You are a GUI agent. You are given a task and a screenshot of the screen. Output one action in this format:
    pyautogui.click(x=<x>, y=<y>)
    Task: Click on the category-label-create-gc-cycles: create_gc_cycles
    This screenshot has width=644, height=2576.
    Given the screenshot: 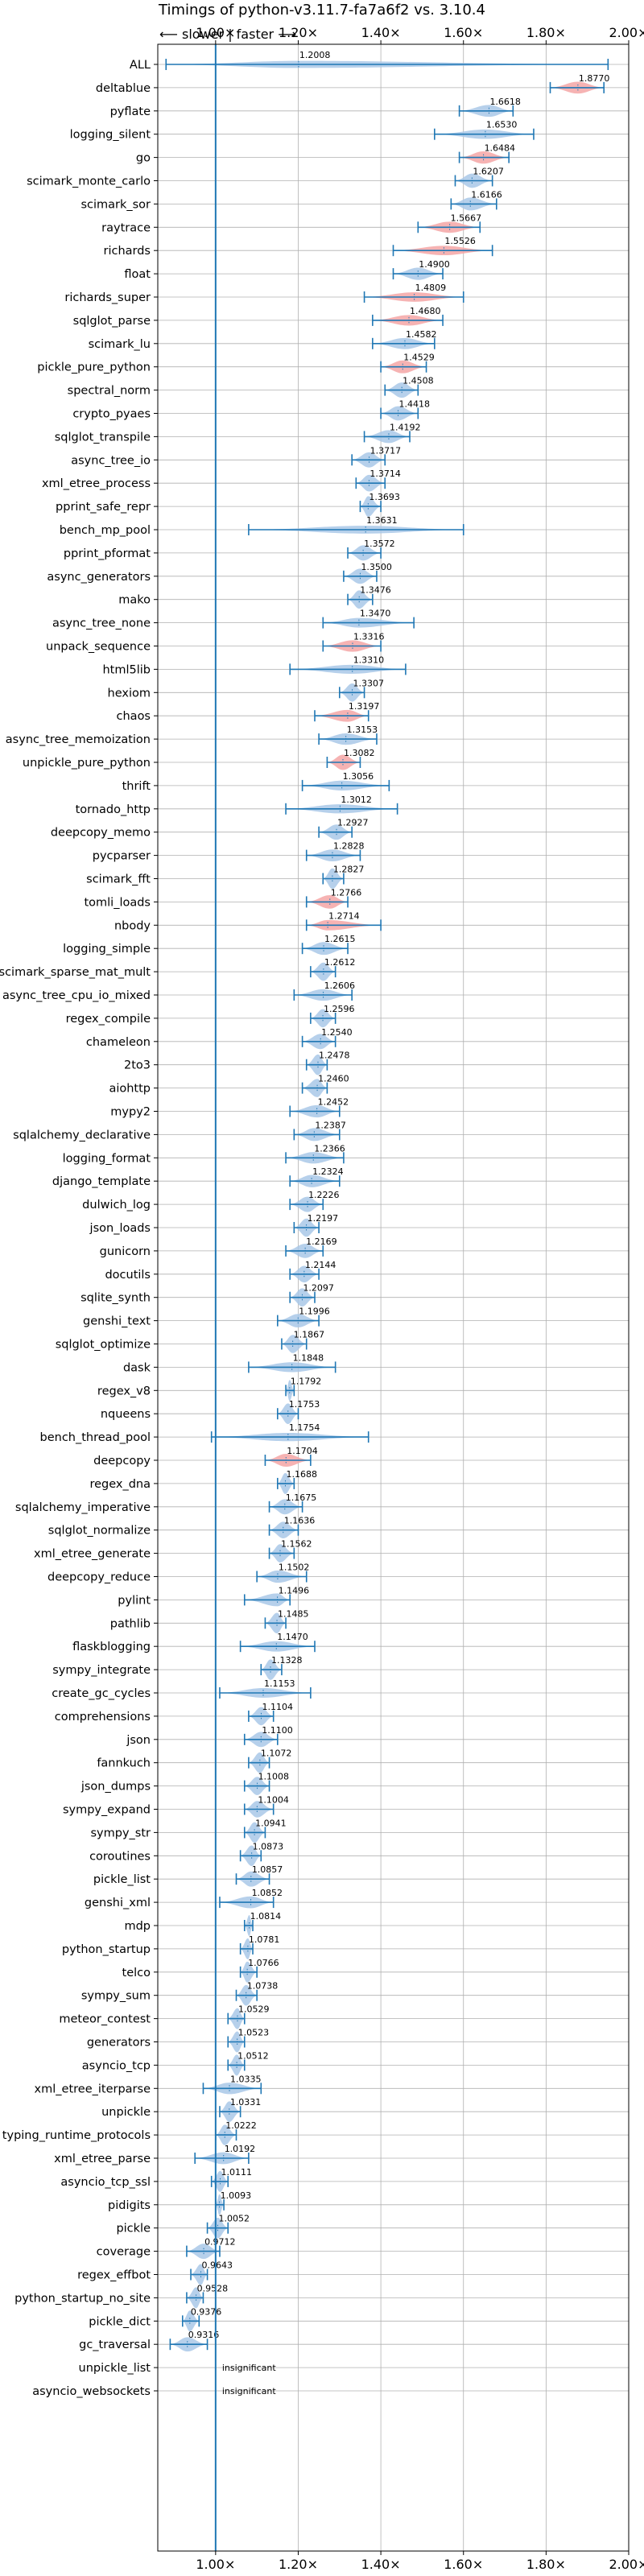 What is the action you would take?
    pyautogui.click(x=101, y=1693)
    